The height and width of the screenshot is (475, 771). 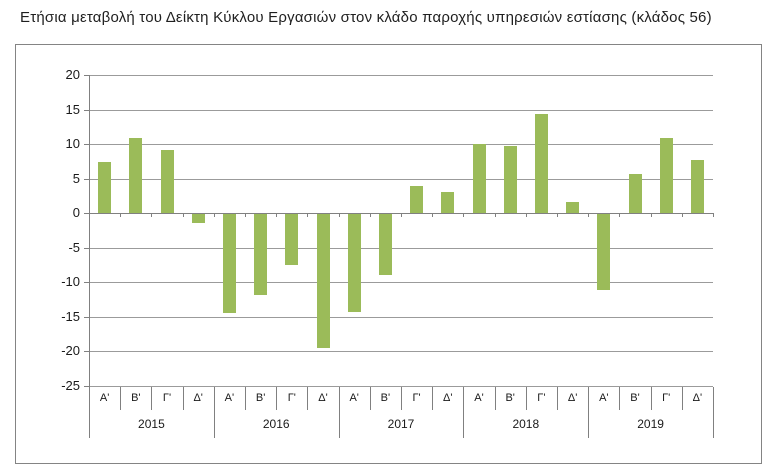 I want to click on y-axis-label: -15, so click(x=70, y=316).